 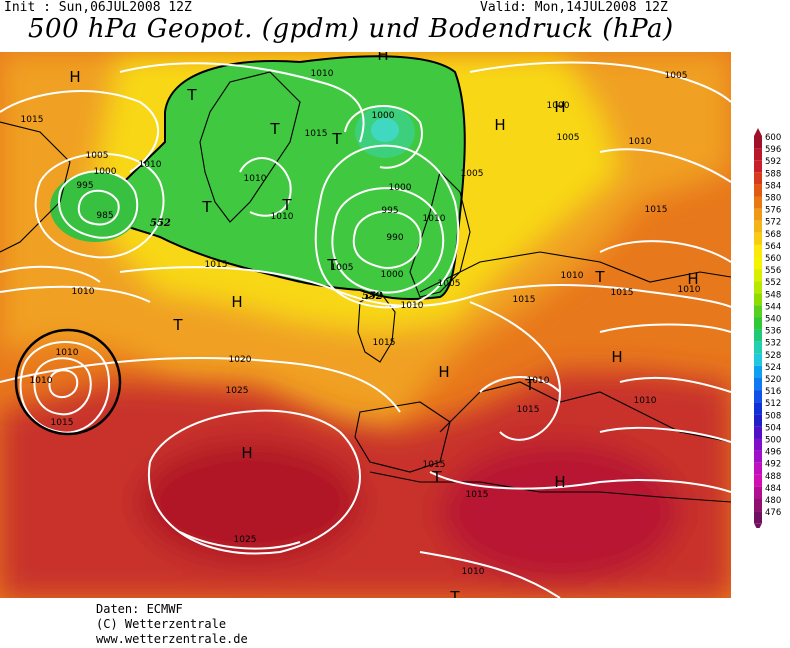 What do you see at coordinates (773, 138) in the screenshot?
I see `scale-label: 600` at bounding box center [773, 138].